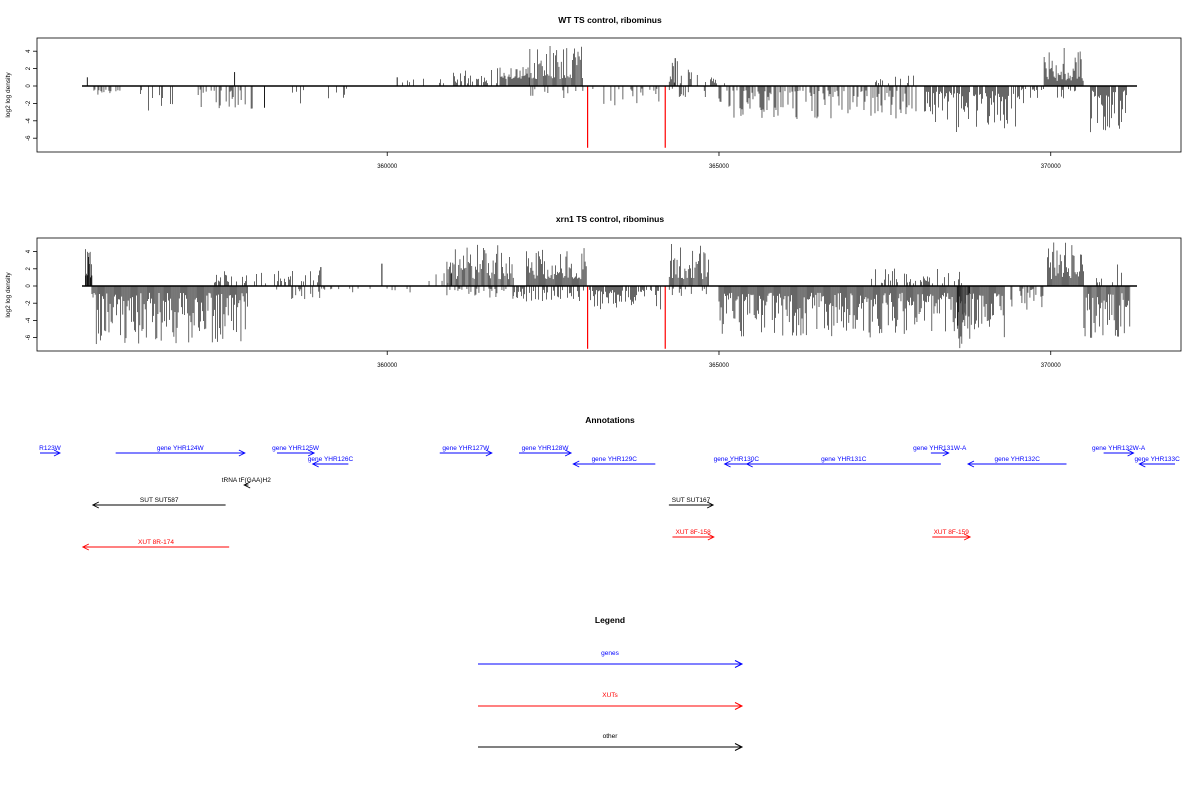  I want to click on xrn1-y-axis: 4 2 0 -2 -4 -6, so click(32, 294).